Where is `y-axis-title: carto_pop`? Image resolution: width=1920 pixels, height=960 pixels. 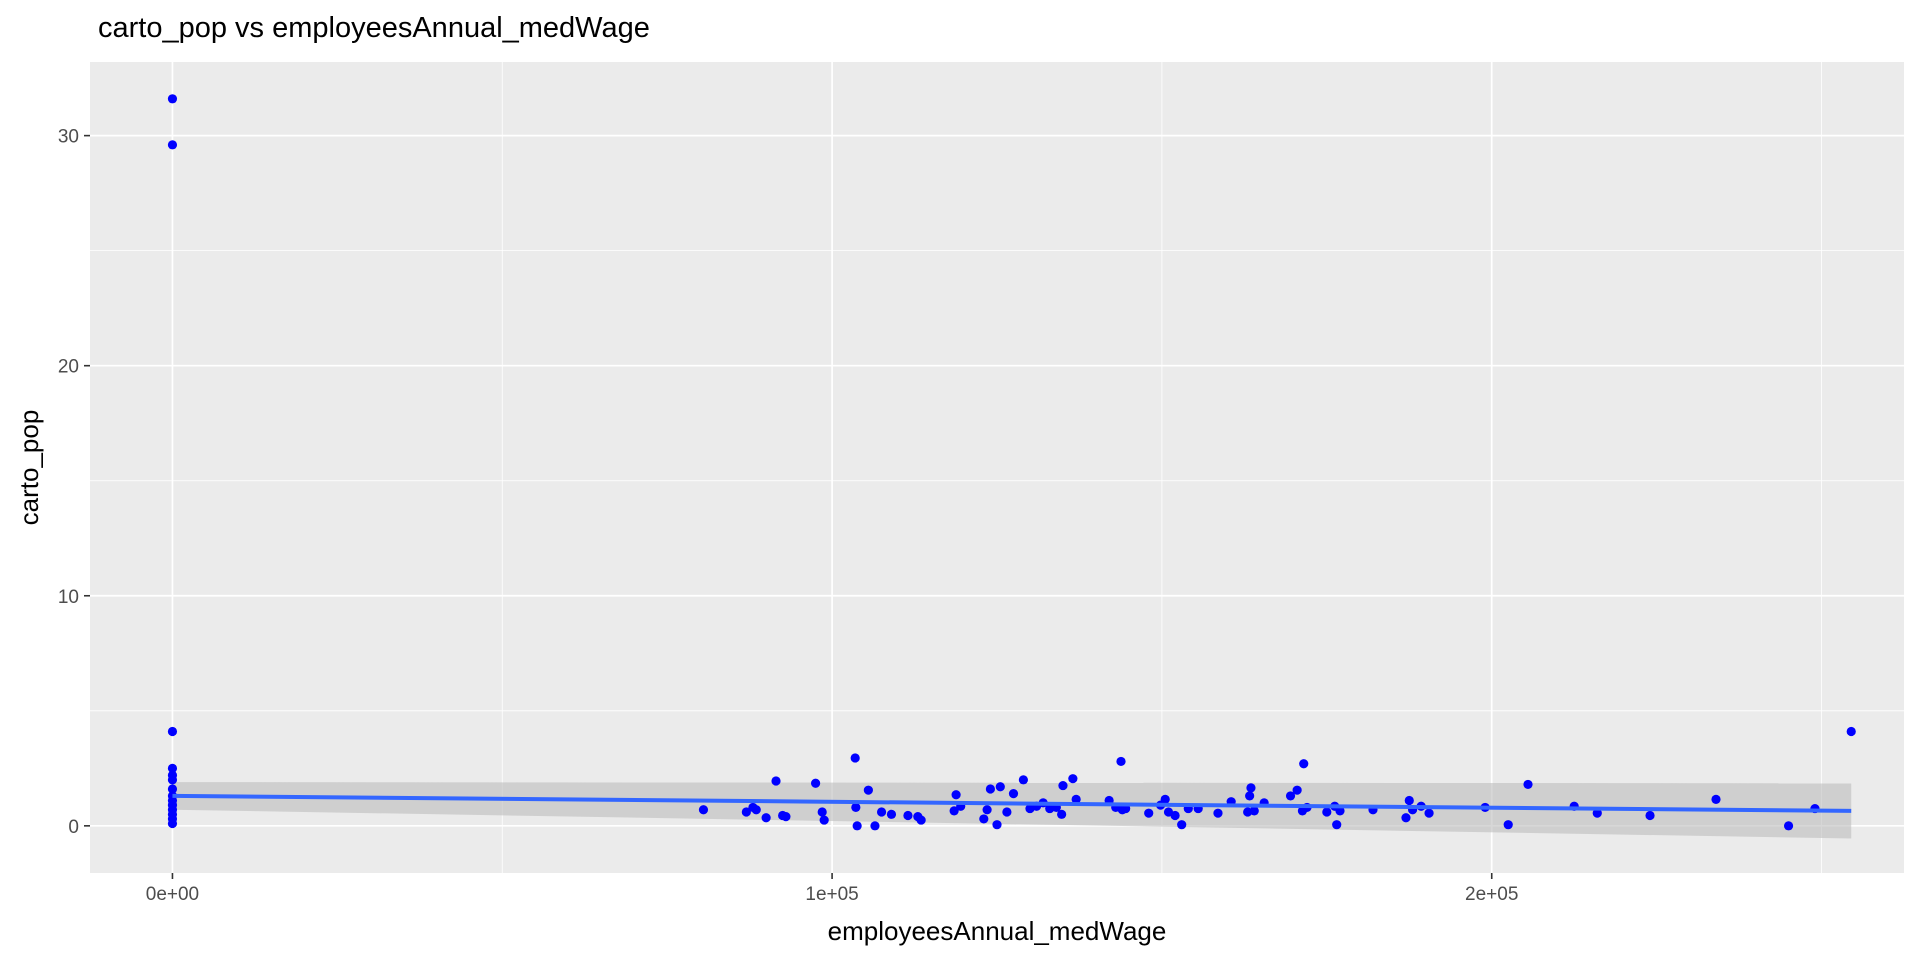 y-axis-title: carto_pop is located at coordinates (29, 468).